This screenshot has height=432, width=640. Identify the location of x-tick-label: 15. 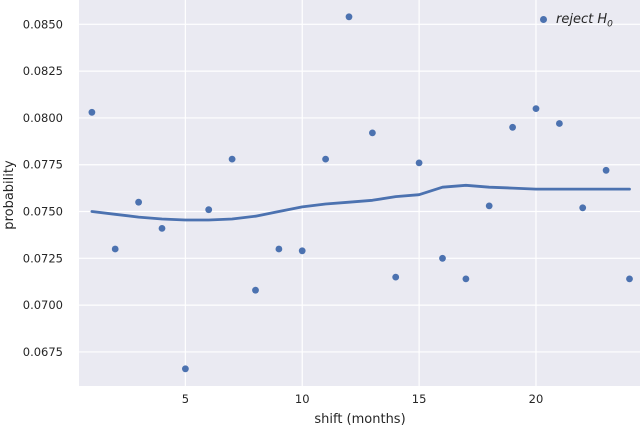
(419, 399).